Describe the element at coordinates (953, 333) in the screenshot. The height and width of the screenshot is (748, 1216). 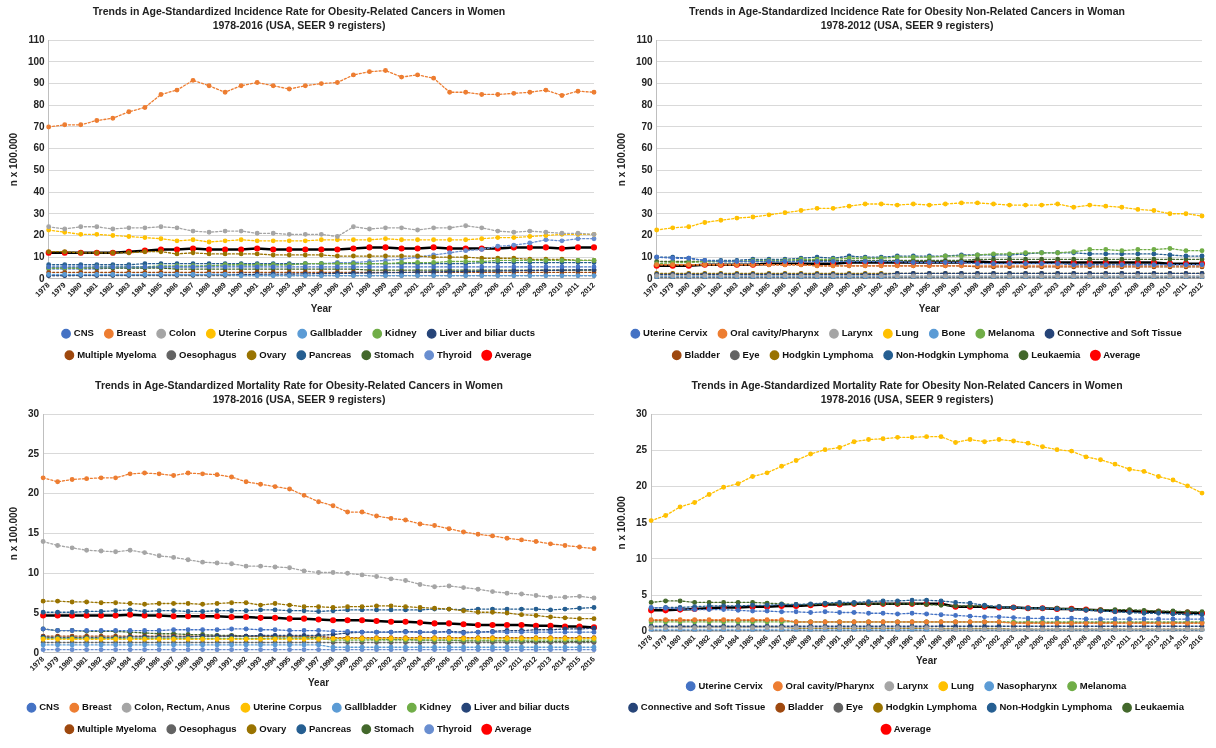
I see `legend-label: Bone` at that location.